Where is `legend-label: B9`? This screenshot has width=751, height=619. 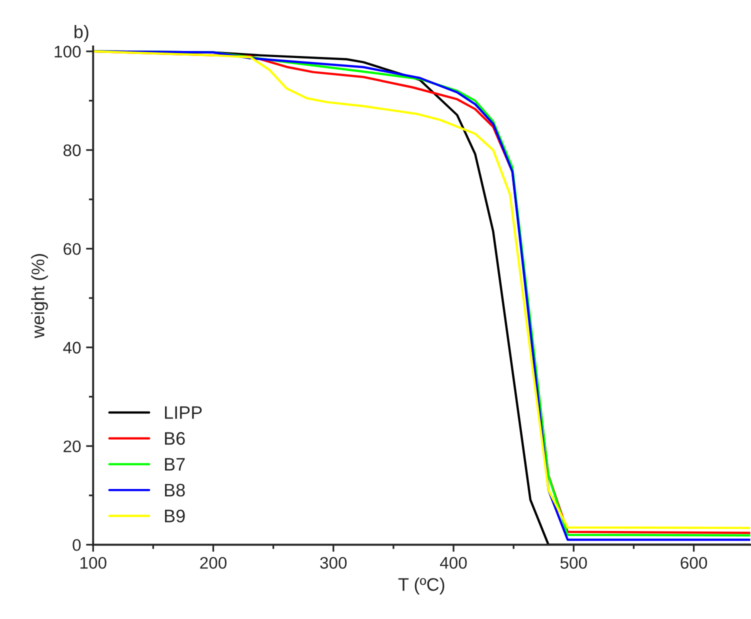 legend-label: B9 is located at coordinates (175, 516).